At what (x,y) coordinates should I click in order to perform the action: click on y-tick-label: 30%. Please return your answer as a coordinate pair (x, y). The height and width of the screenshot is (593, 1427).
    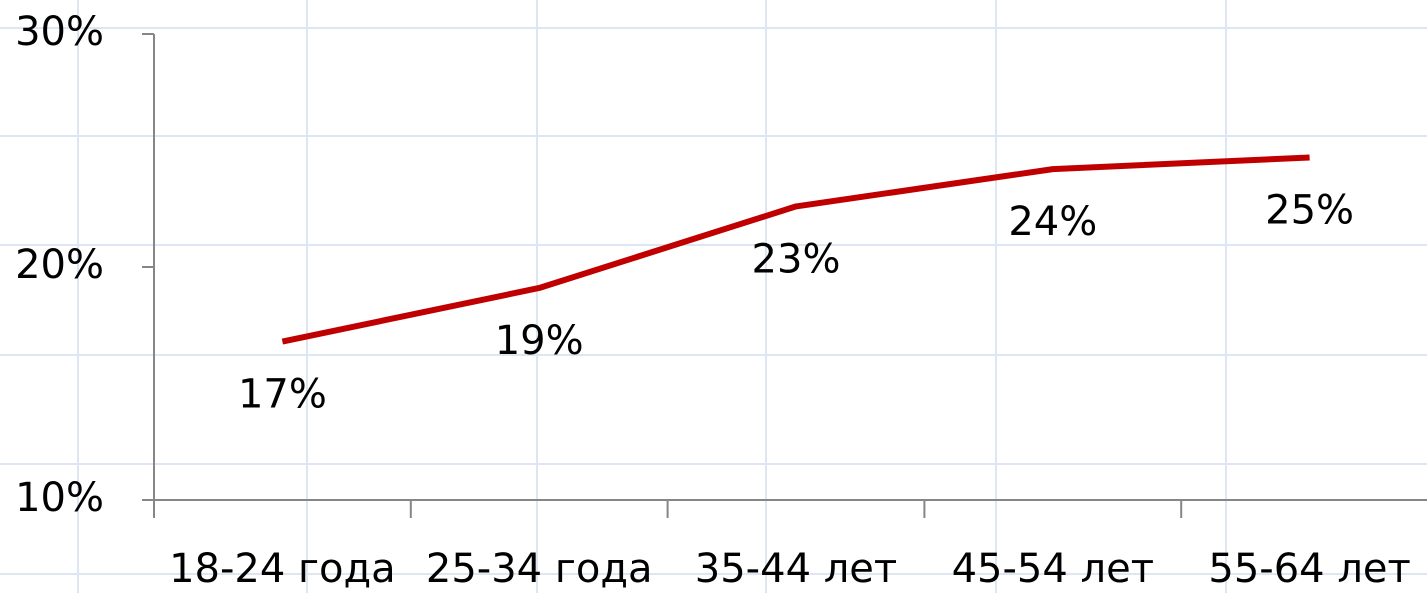
    Looking at the image, I should click on (59, 32).